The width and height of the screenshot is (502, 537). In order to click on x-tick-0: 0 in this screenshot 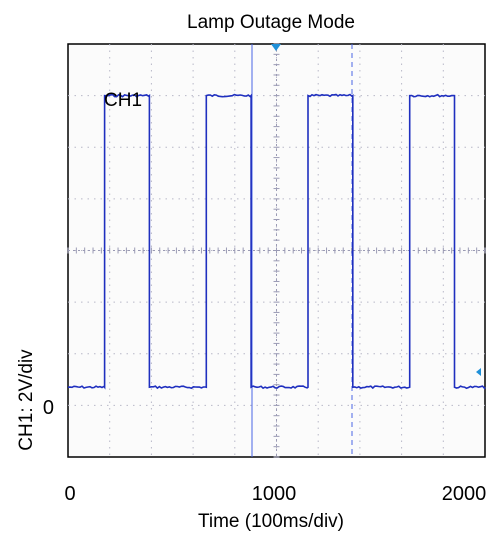, I will do `click(69, 494)`.